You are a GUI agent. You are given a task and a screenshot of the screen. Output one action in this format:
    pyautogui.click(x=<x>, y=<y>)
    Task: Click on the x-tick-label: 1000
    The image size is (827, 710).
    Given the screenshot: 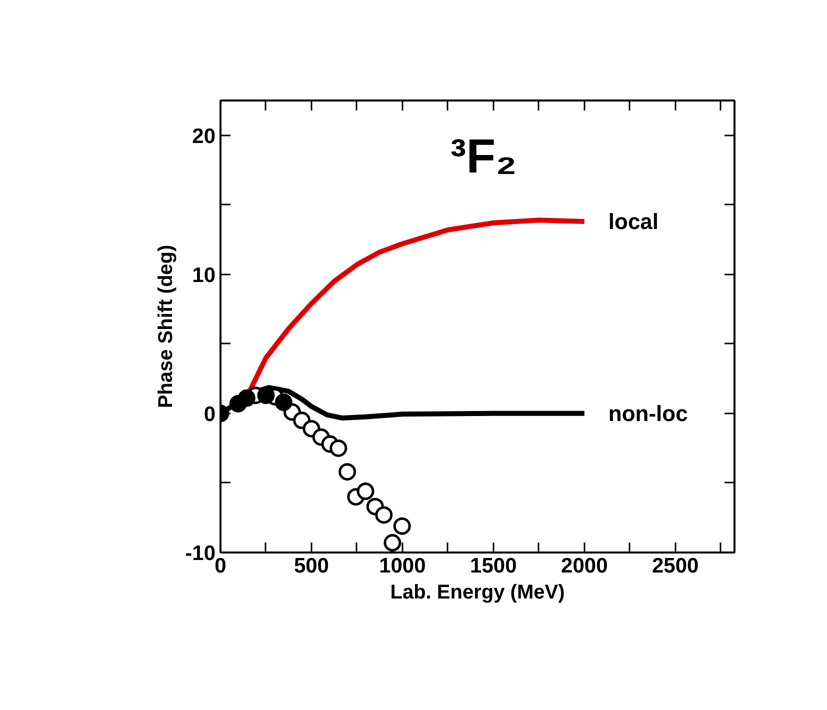 What is the action you would take?
    pyautogui.click(x=402, y=566)
    